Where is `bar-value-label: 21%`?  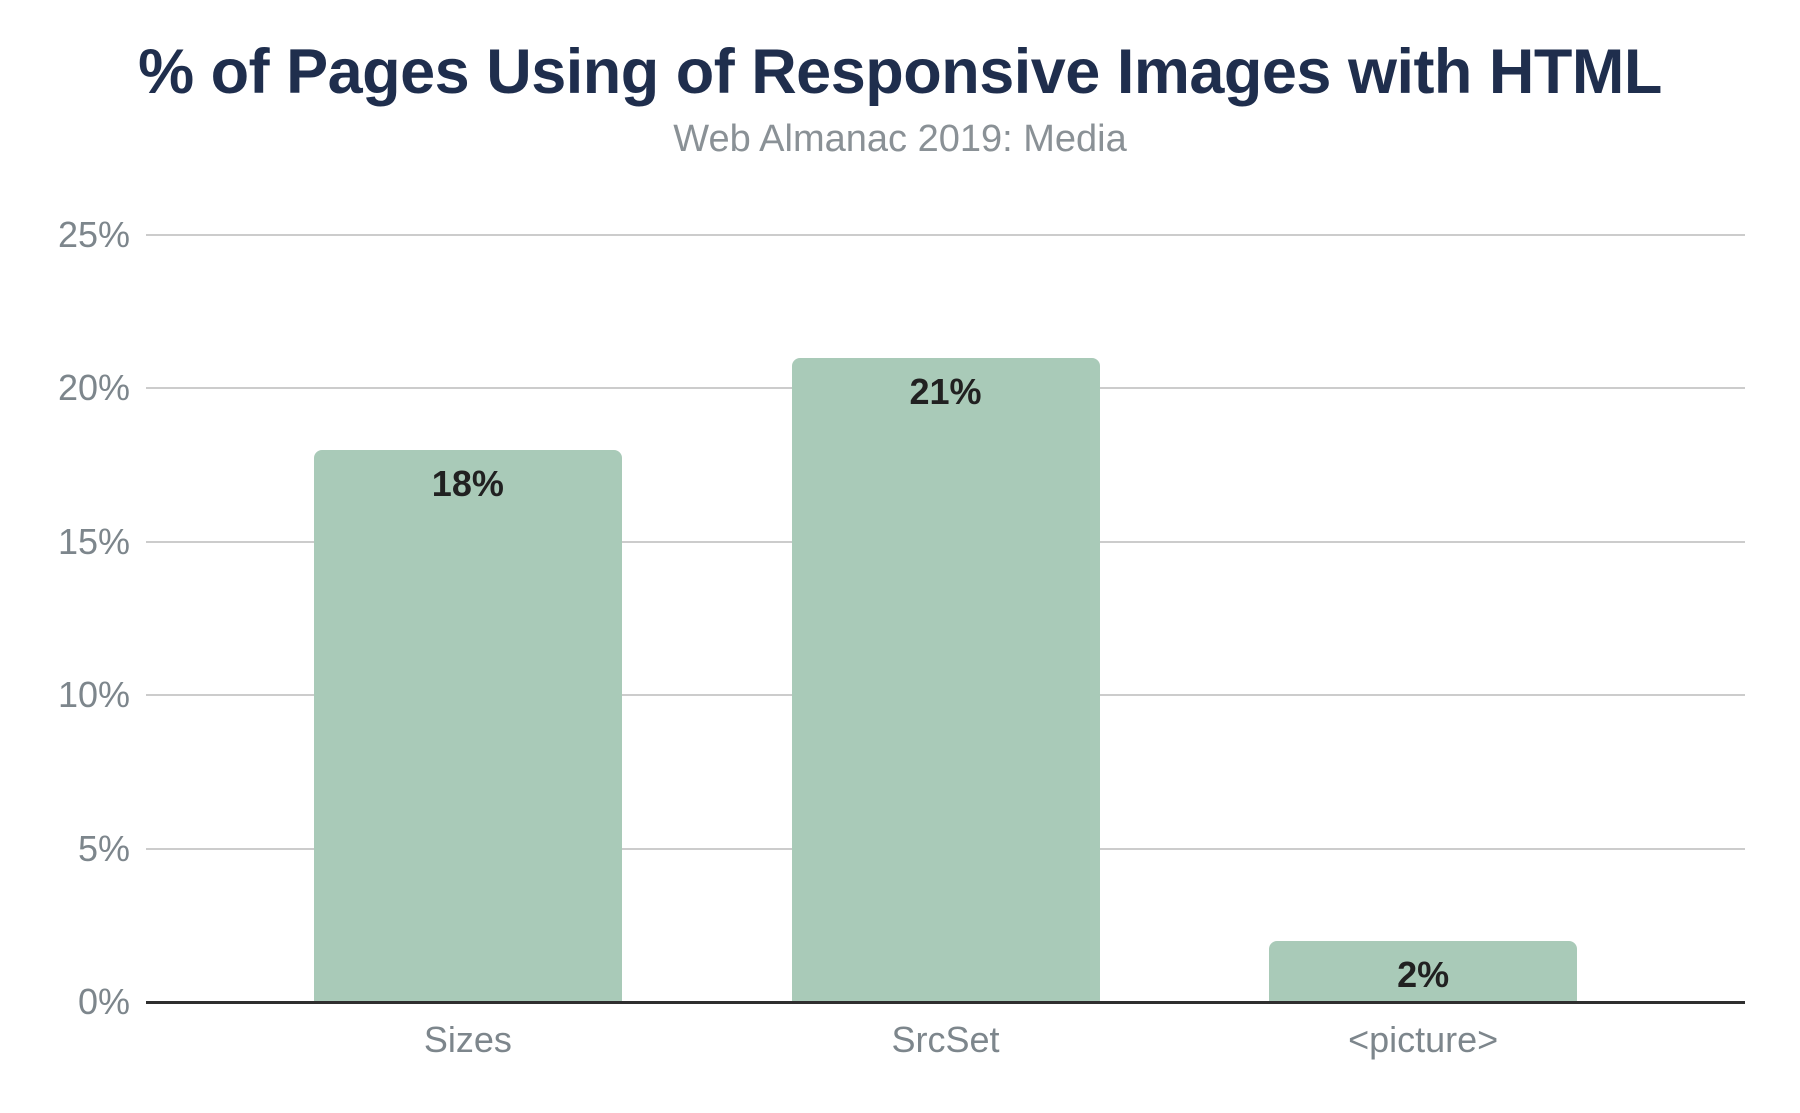 bar-value-label: 21% is located at coordinates (945, 391).